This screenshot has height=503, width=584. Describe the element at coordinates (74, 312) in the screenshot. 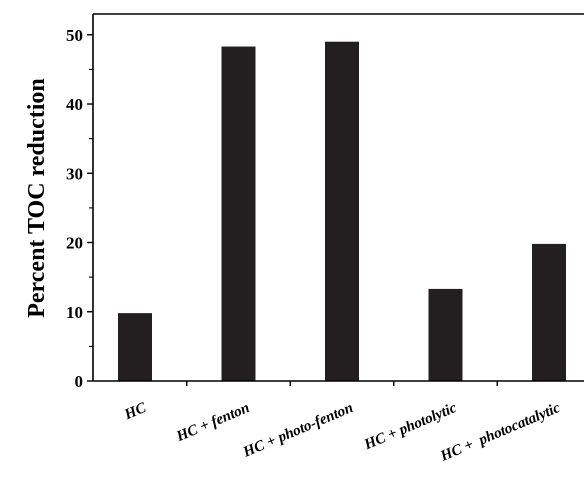

I see `y-tick-label: 10` at that location.